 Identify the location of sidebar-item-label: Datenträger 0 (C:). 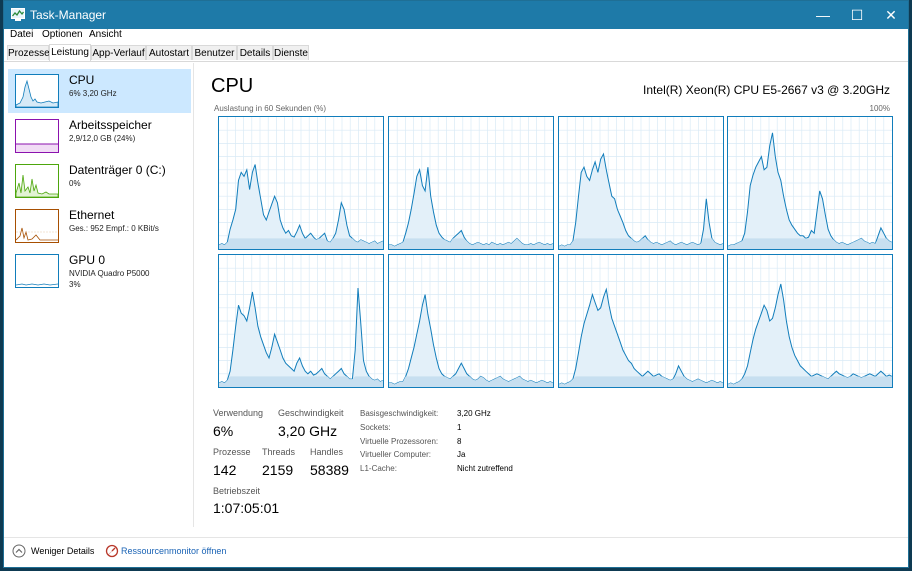
(117, 170).